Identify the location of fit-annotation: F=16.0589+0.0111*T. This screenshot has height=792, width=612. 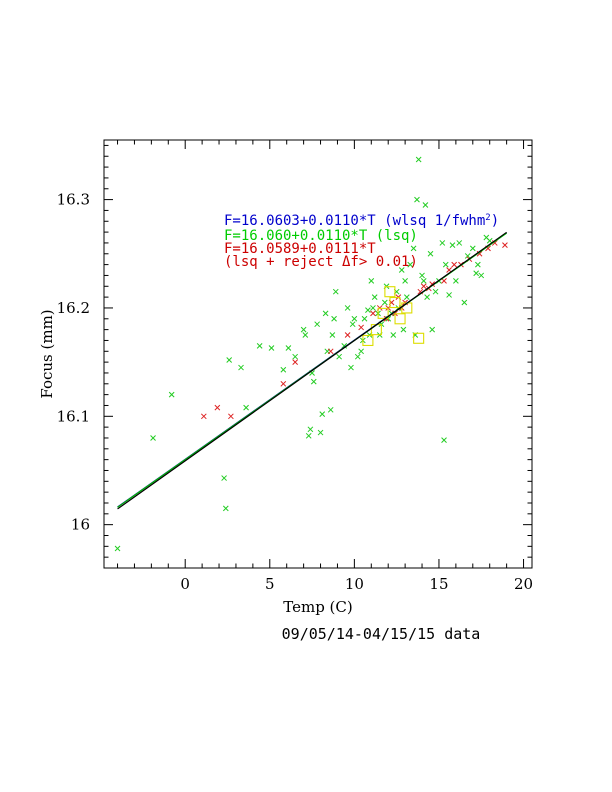
(300, 249).